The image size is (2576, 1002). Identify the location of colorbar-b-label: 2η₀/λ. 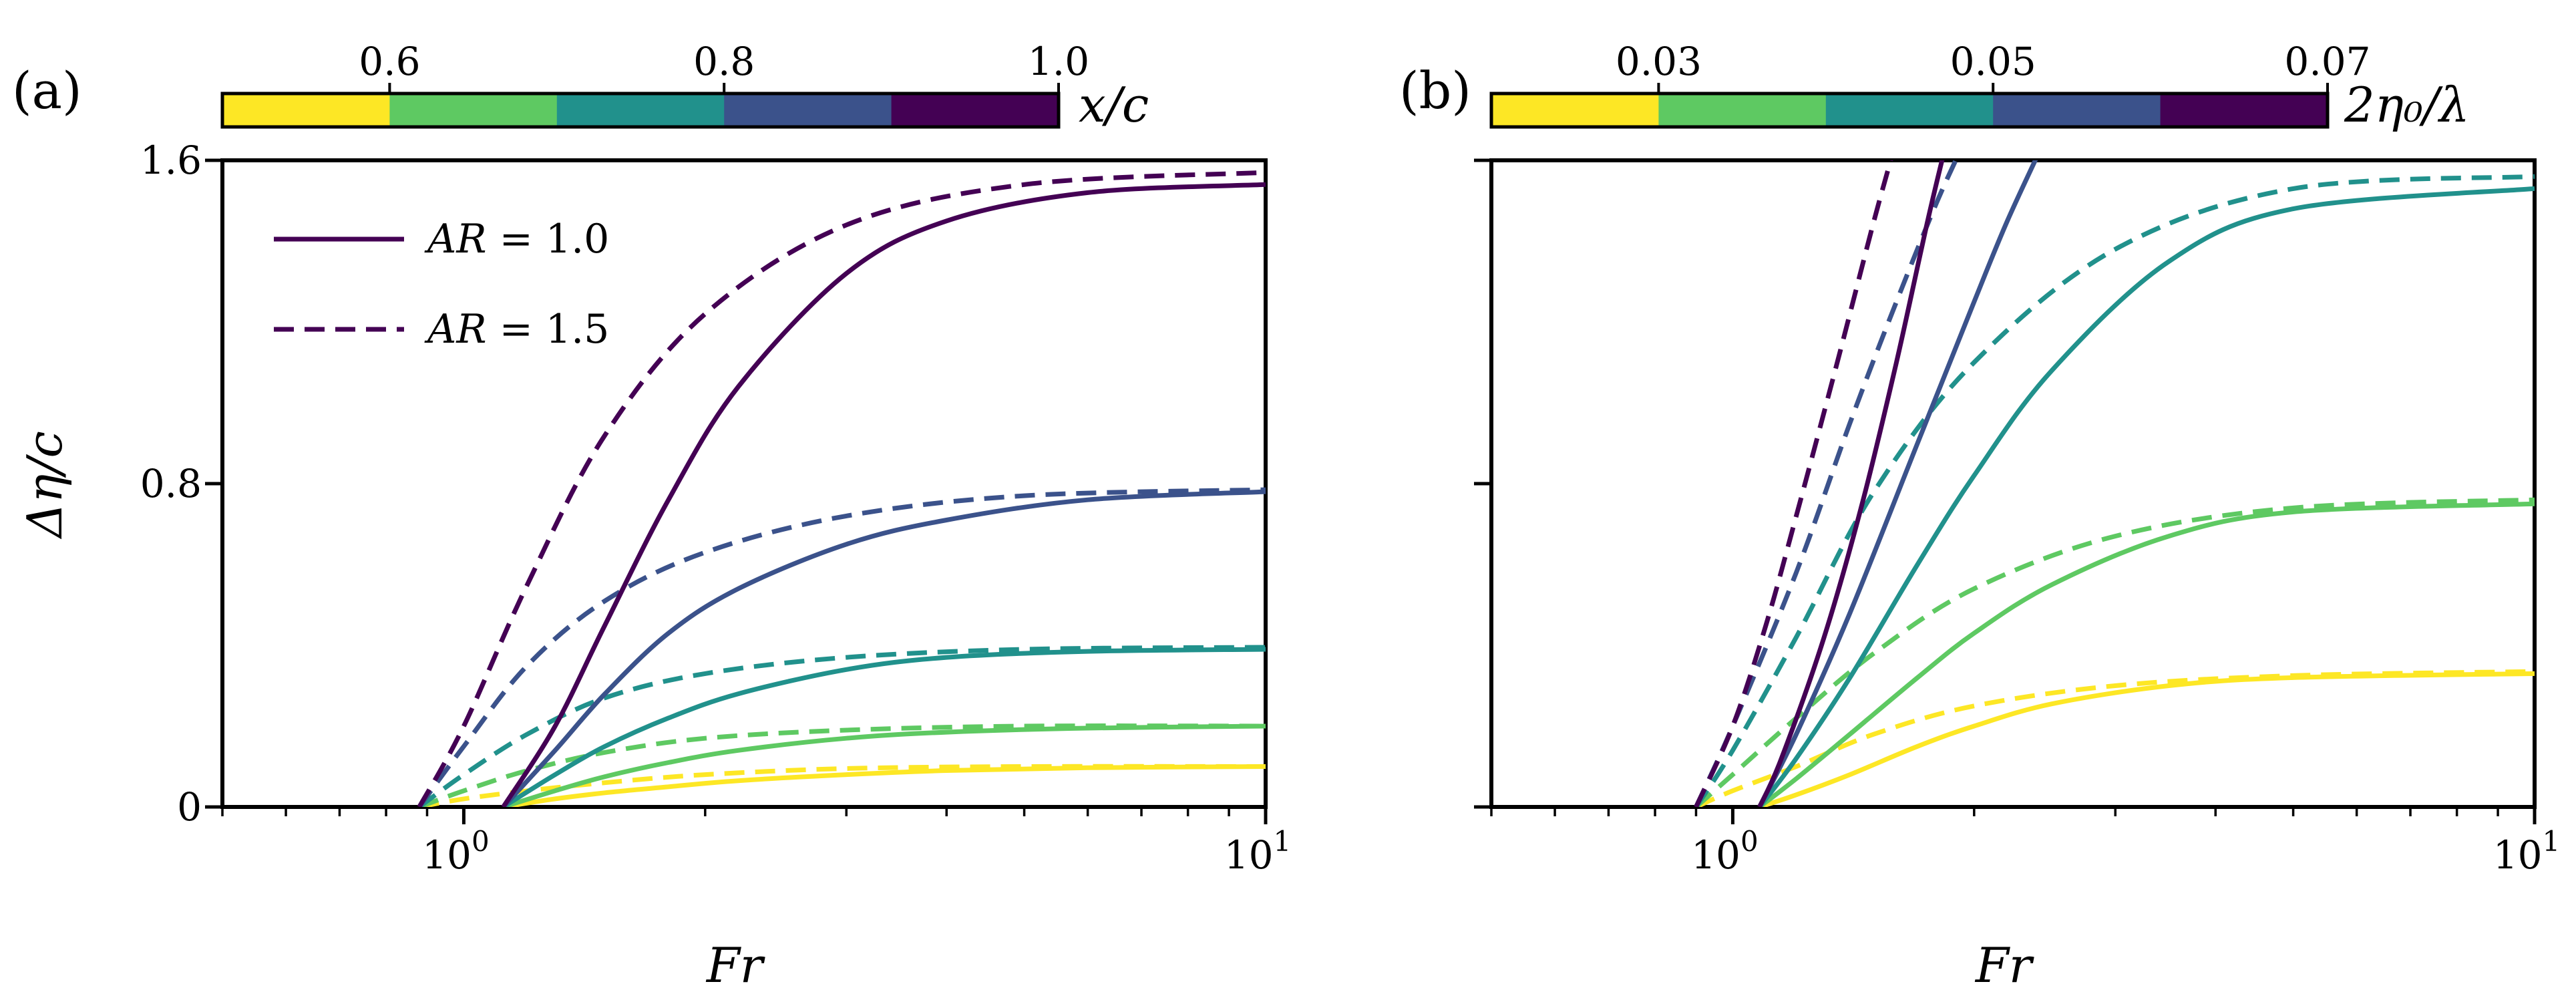
(2407, 105).